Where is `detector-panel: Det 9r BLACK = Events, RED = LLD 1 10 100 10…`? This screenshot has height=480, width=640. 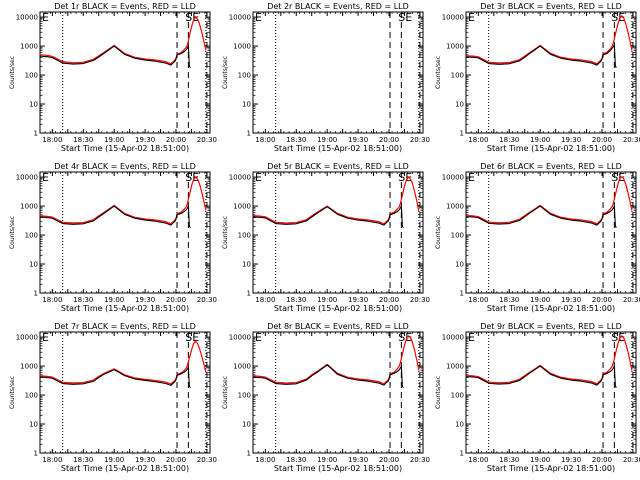 detector-panel: Det 9r BLACK = Events, RED = LLD 1 10 100 10… is located at coordinates (537, 397).